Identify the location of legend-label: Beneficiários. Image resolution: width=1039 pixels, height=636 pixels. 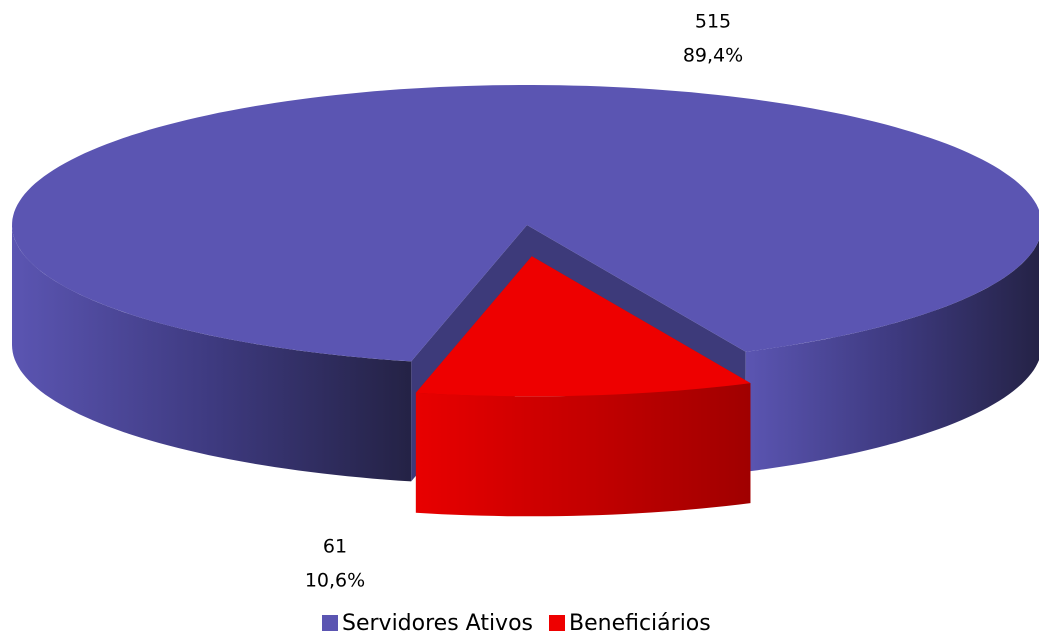
(640, 623).